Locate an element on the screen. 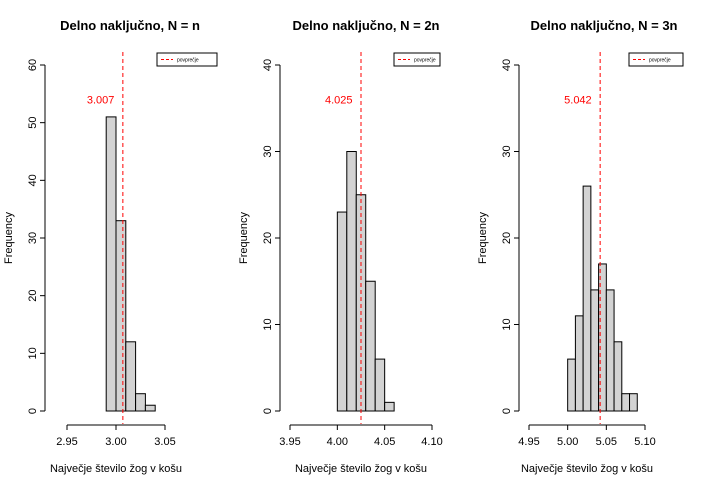 The width and height of the screenshot is (710, 490). x-tick-label: 5.10 is located at coordinates (644, 442).